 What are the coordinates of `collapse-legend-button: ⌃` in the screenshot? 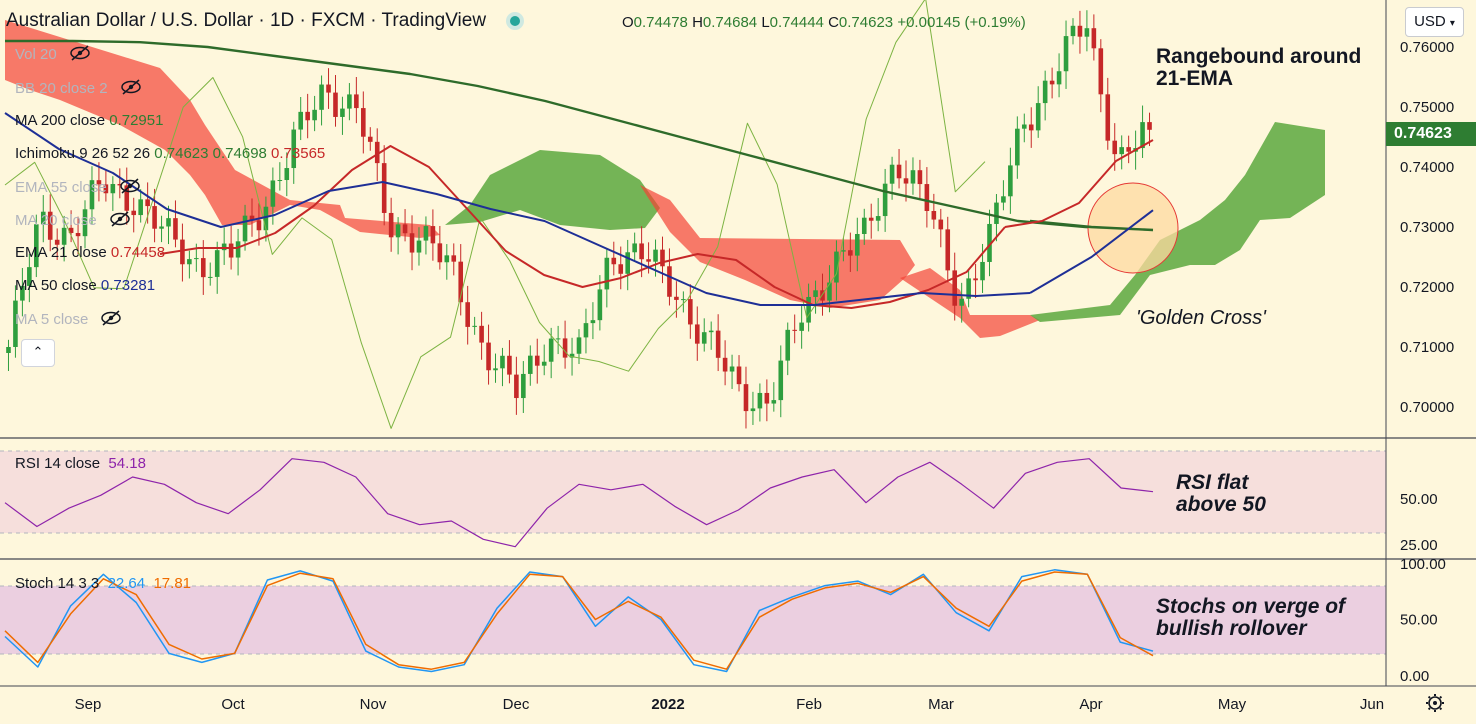 It's located at (38, 353).